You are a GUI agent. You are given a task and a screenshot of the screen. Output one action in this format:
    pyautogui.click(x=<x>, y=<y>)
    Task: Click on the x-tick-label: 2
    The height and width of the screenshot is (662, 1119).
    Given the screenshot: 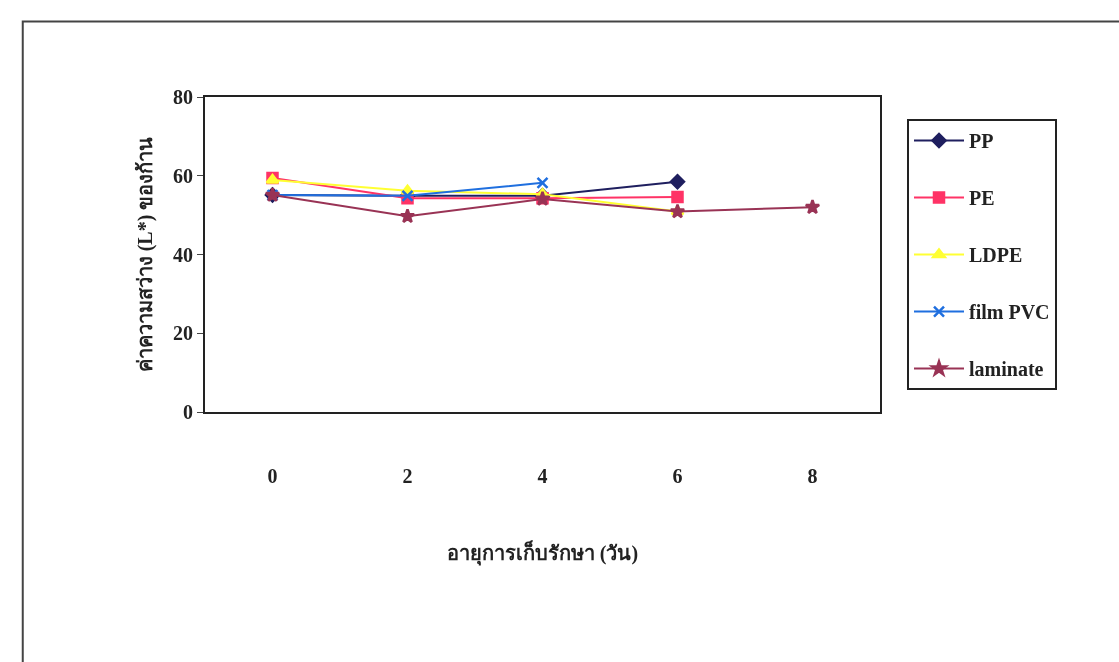 What is the action you would take?
    pyautogui.click(x=407, y=476)
    